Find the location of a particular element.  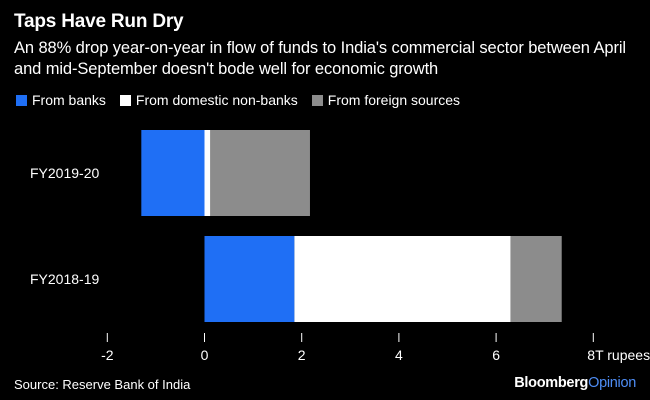

bar-fy2019-20-from-foreign-sources is located at coordinates (260, 173).